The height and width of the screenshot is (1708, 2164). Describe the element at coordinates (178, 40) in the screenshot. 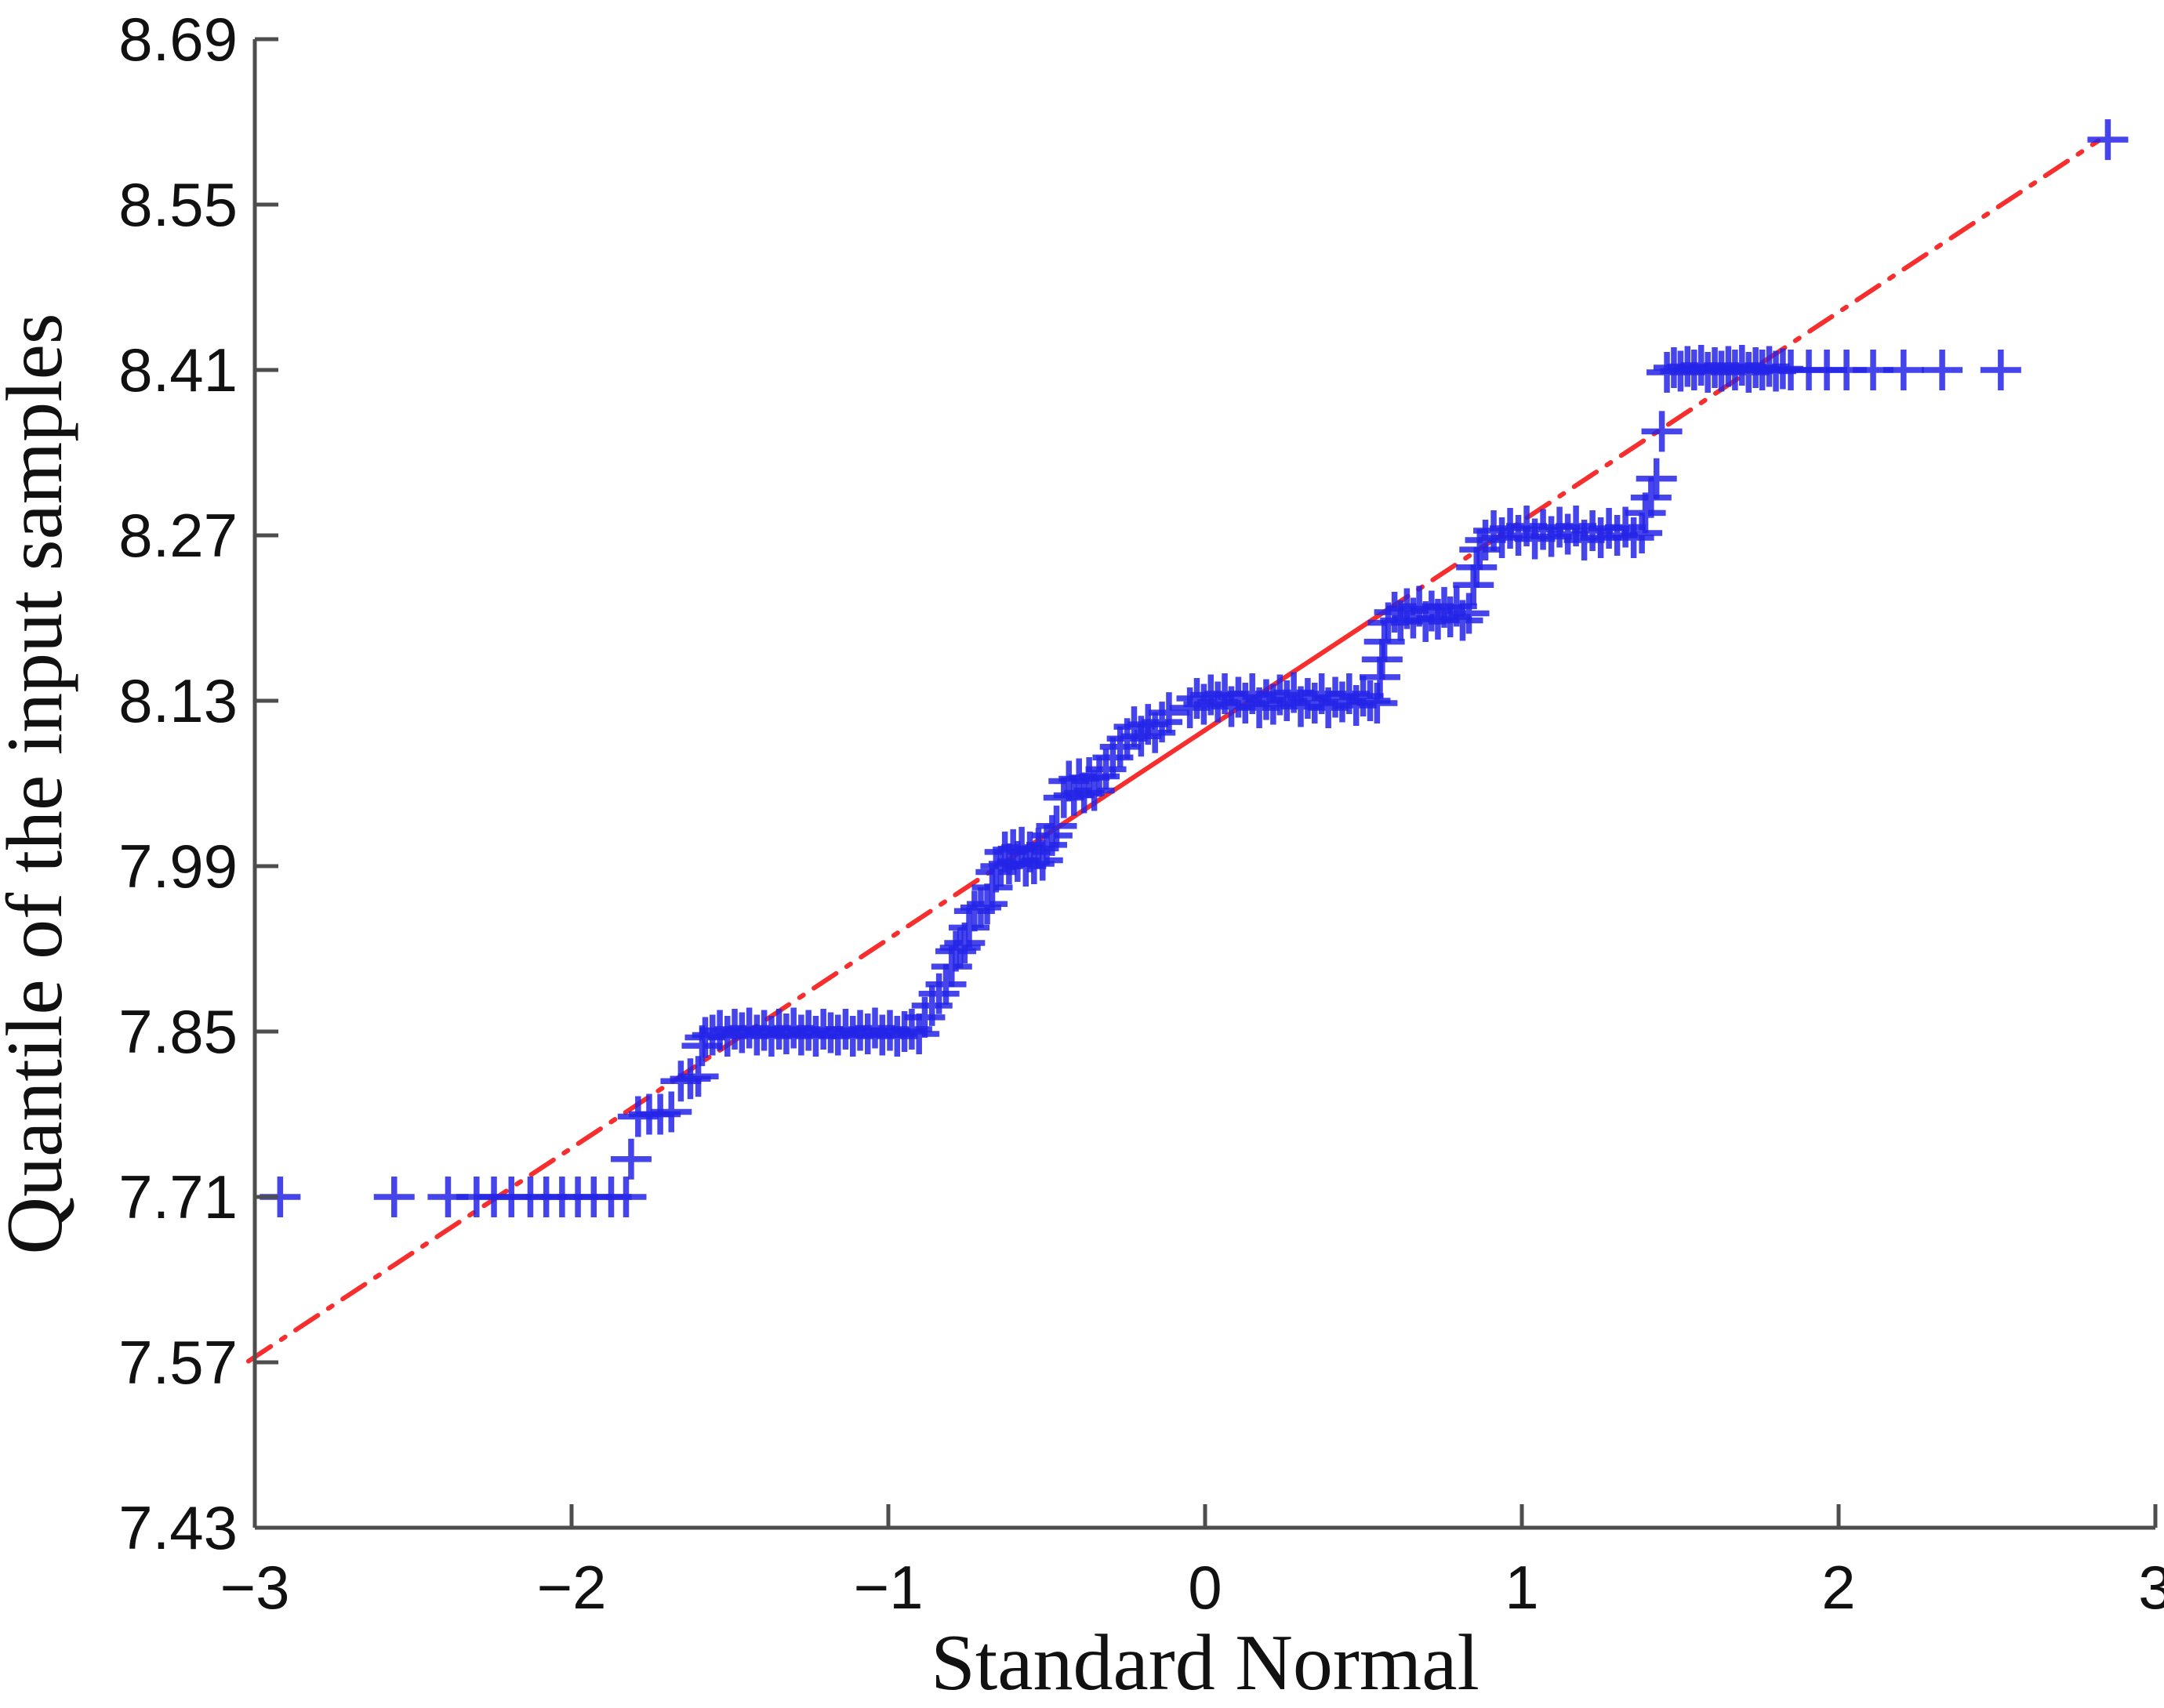

I see `y-tick-label: 8.69` at that location.